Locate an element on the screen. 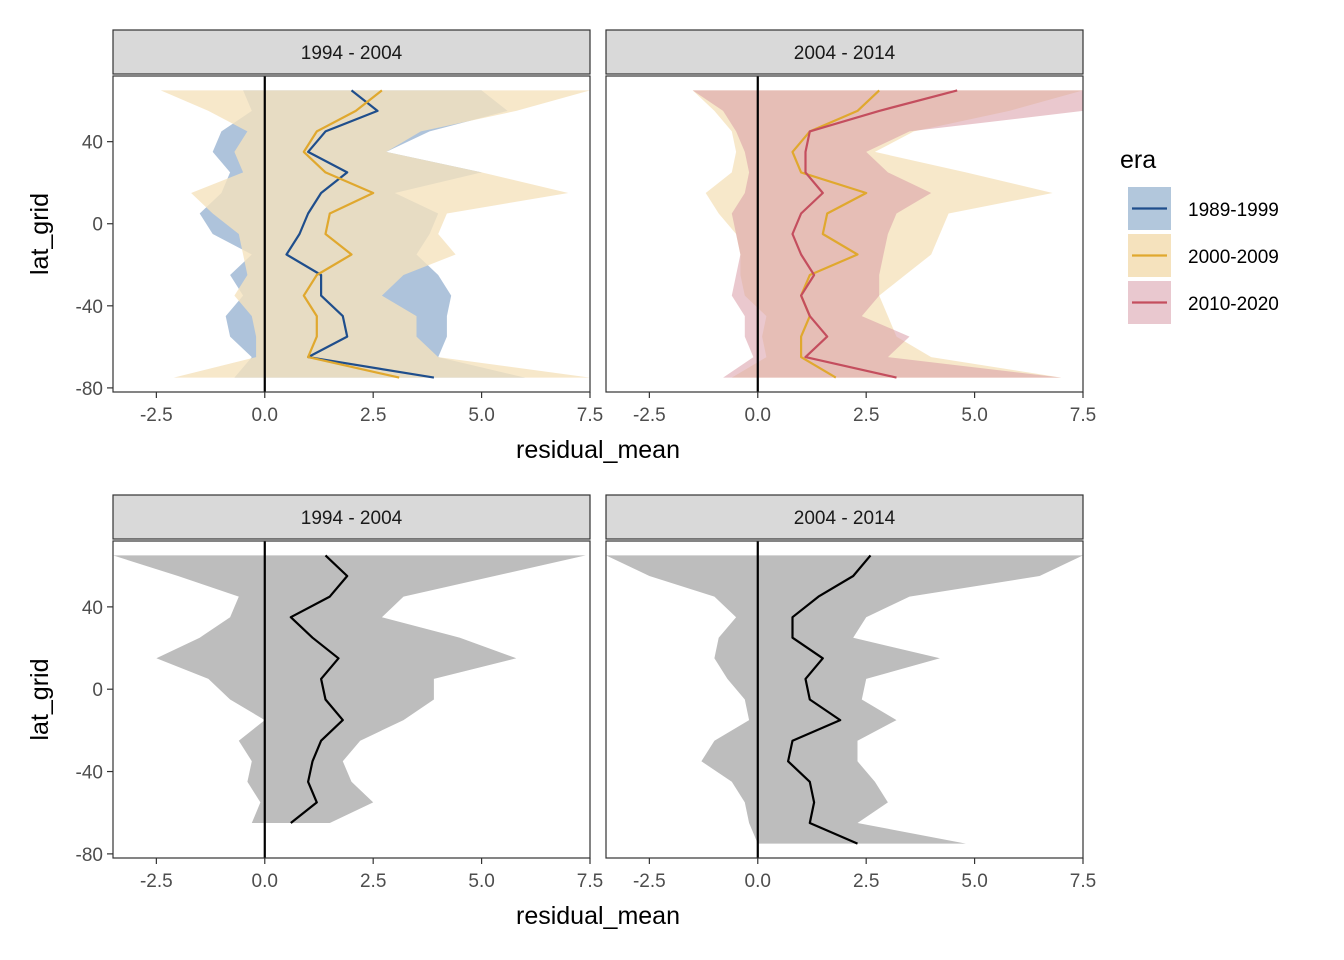 This screenshot has width=1344, height=960. ribbon-2010-2020 is located at coordinates (887, 234).